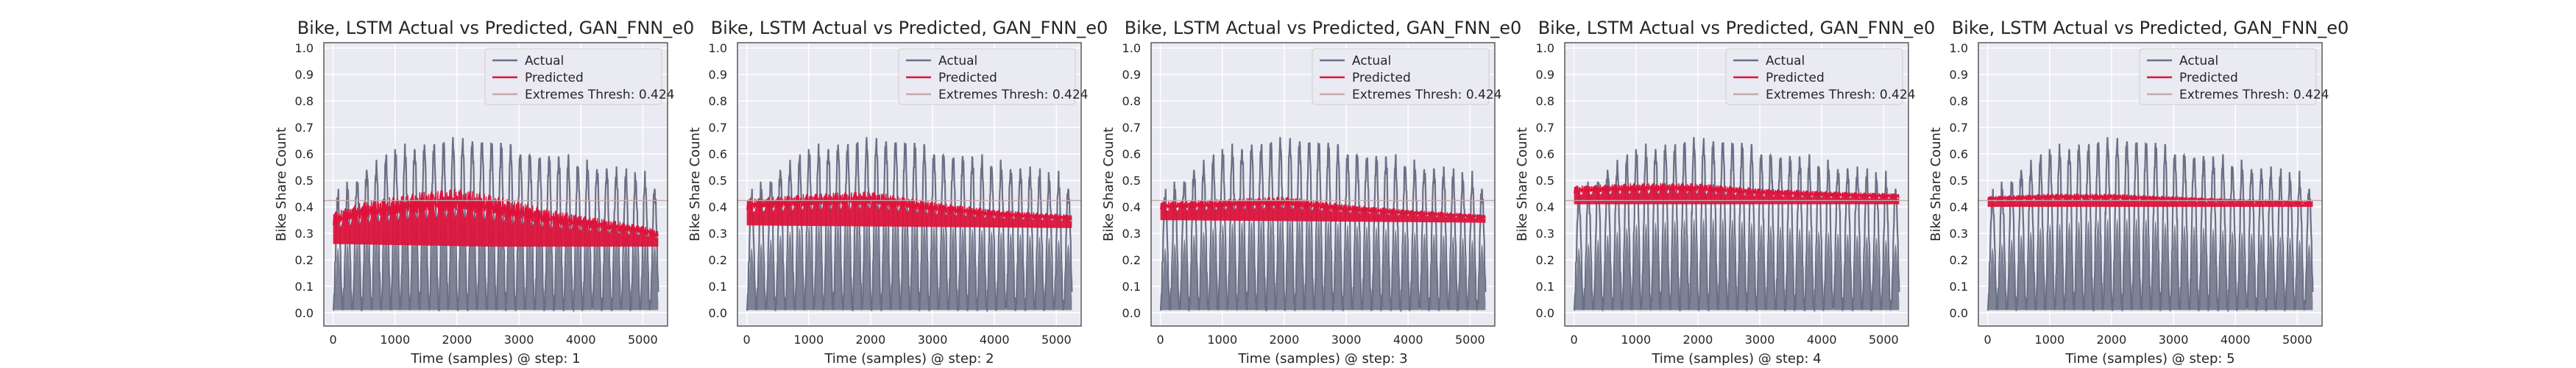 The image size is (2576, 368). Describe the element at coordinates (1322, 359) in the screenshot. I see `x-axis-label: Time (samples) @ step: 3` at that location.